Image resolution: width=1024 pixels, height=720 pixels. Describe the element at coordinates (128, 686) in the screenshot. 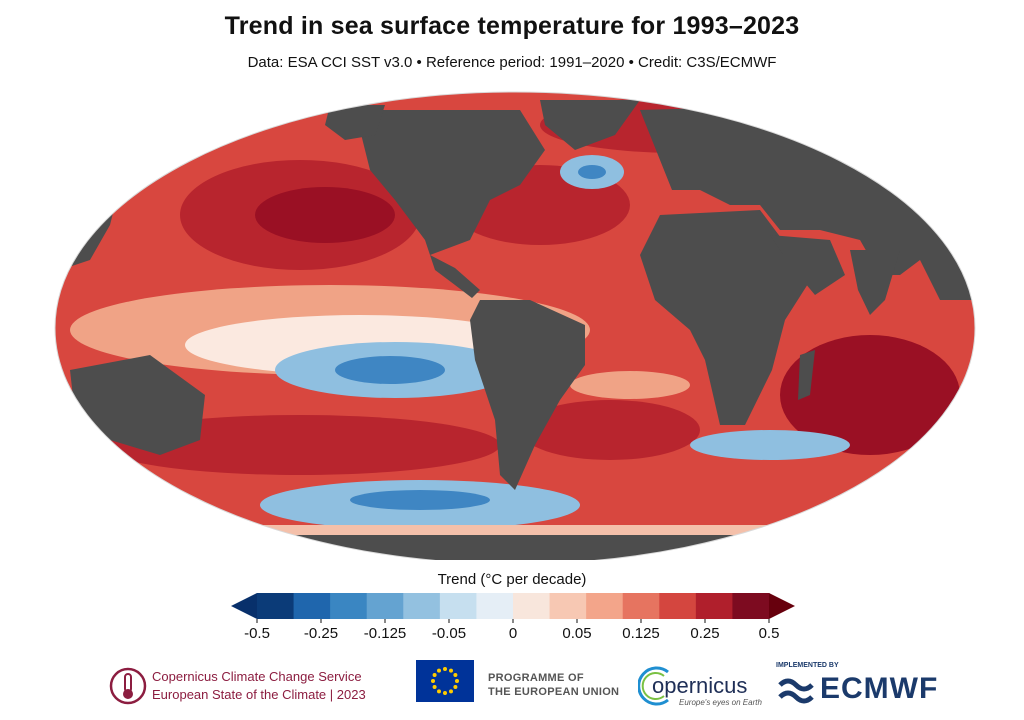

I see `c3s-logo-icon` at that location.